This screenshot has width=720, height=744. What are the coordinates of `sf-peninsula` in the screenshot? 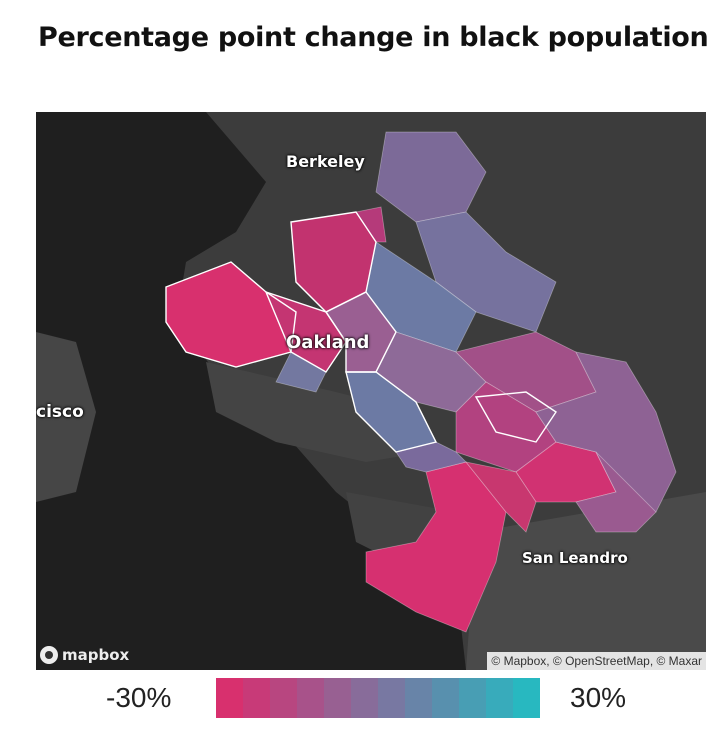 It's located at (66, 417).